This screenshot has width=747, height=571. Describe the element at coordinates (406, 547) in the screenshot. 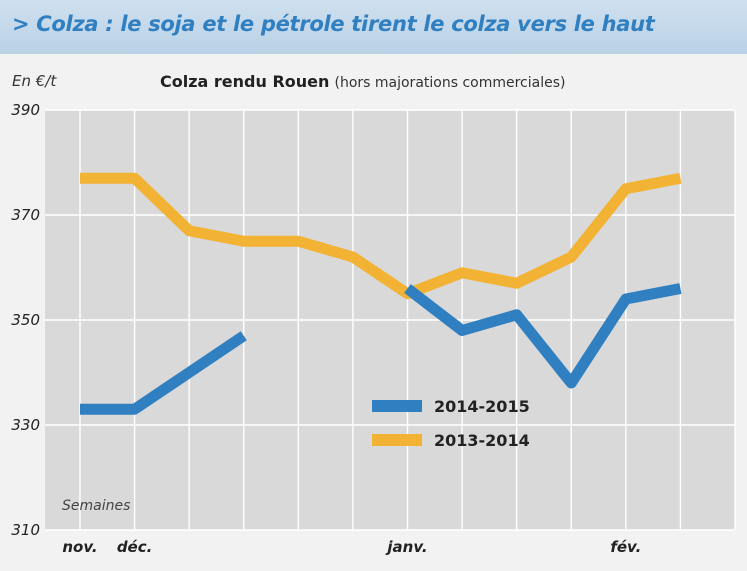

I see `x-tick-label: janv.` at that location.